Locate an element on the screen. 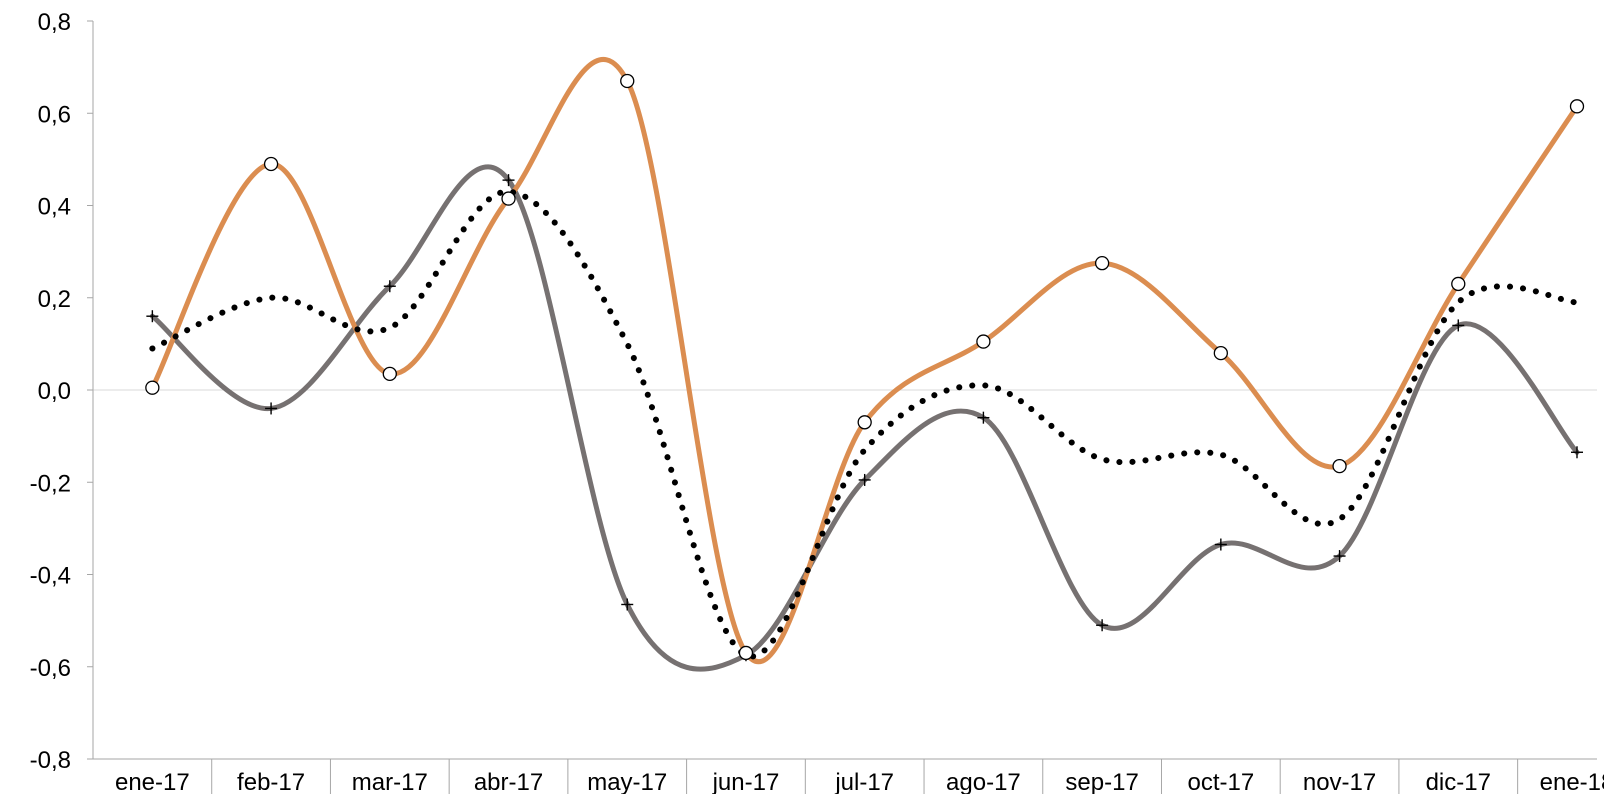 This screenshot has width=1604, height=799. x-tick-label: feb-17 is located at coordinates (271, 781).